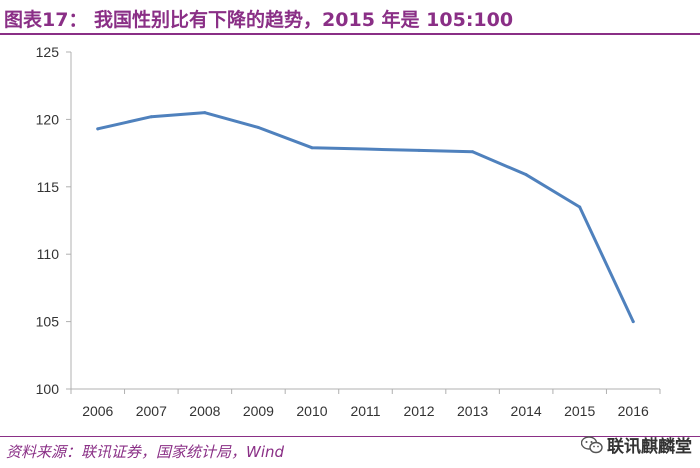  Describe the element at coordinates (526, 411) in the screenshot. I see `x-tick-label: 2014` at that location.